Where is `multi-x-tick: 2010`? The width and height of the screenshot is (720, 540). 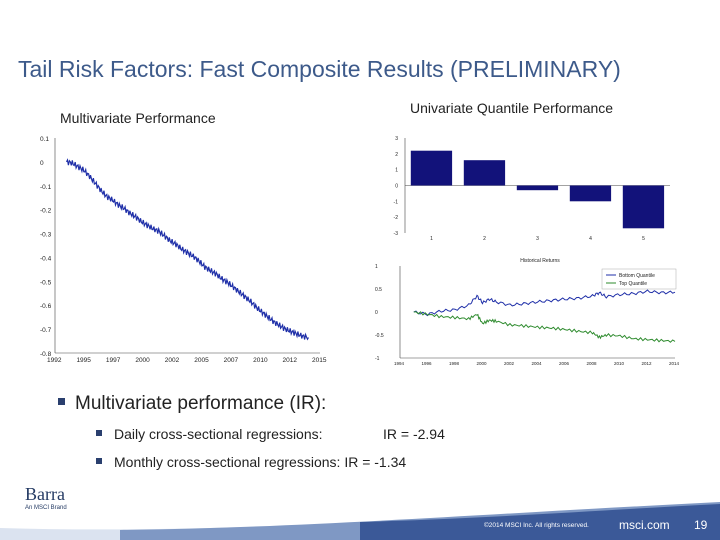 multi-x-tick: 2010 is located at coordinates (260, 360).